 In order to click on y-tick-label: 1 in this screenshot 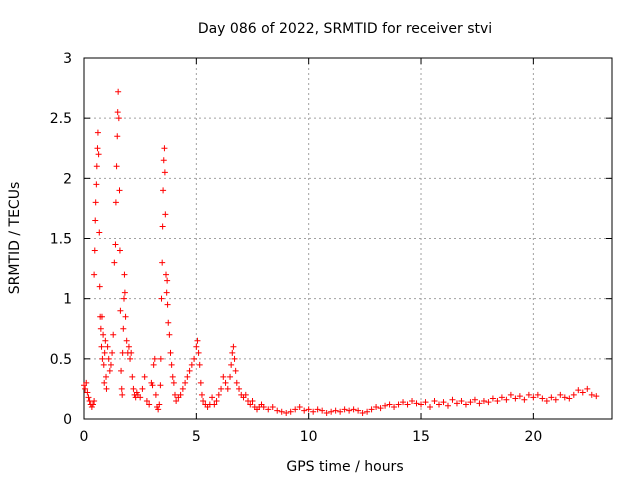, I will do `click(67, 300)`.